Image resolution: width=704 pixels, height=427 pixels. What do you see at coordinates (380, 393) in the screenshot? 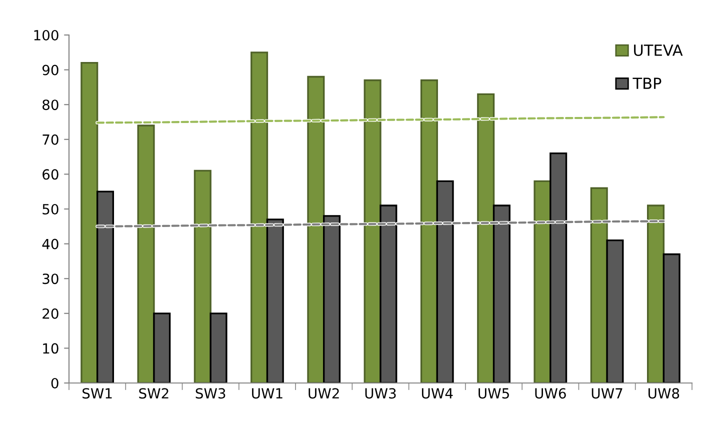
I see `x-tick-label: UW3` at bounding box center [380, 393].